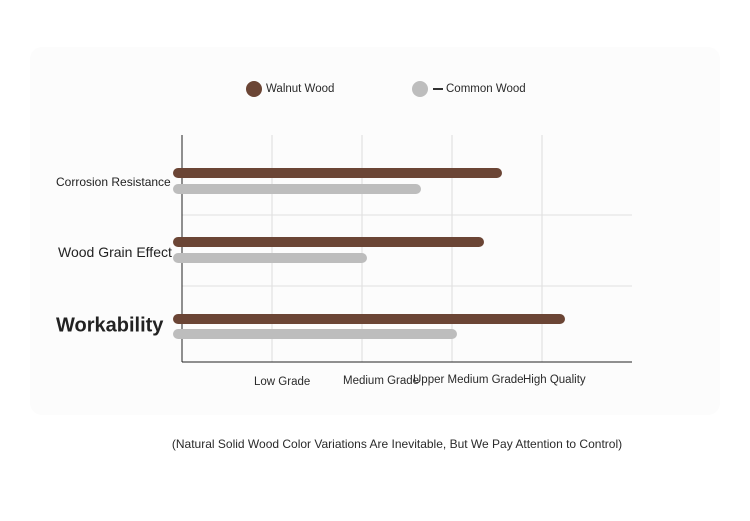 Image resolution: width=750 pixels, height=521 pixels. I want to click on x-tick-label-medium-grade: Medium Grade, so click(381, 381).